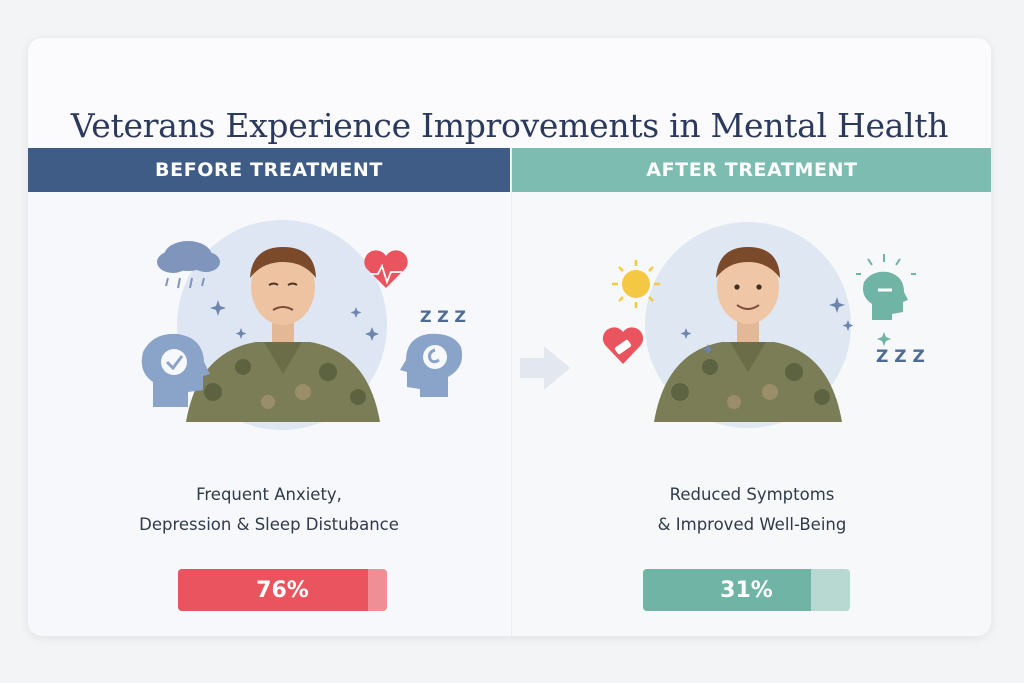 This screenshot has width=1024, height=683. Describe the element at coordinates (188, 265) in the screenshot. I see `rain-cloud-icon` at that location.